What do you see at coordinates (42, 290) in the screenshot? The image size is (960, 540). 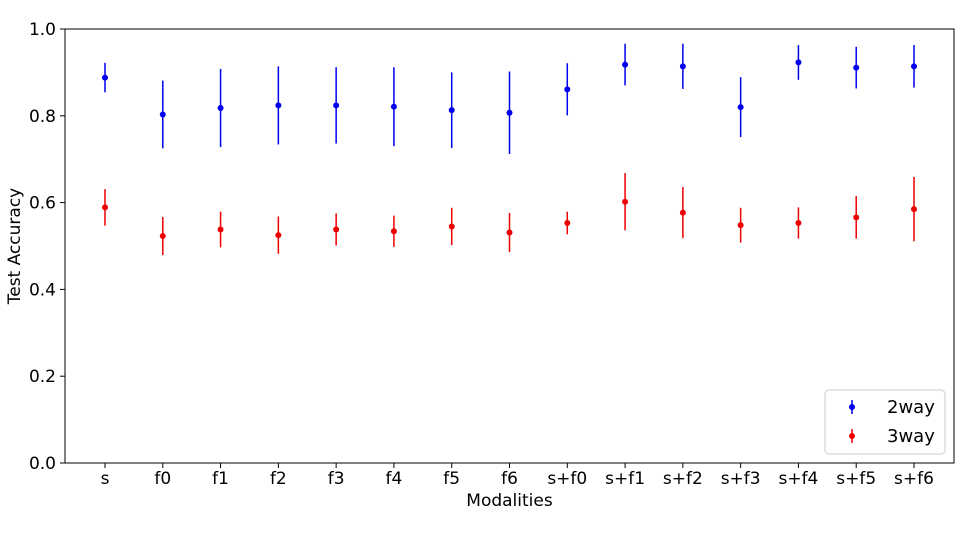 I see `y-tick-label: 0.4` at bounding box center [42, 290].